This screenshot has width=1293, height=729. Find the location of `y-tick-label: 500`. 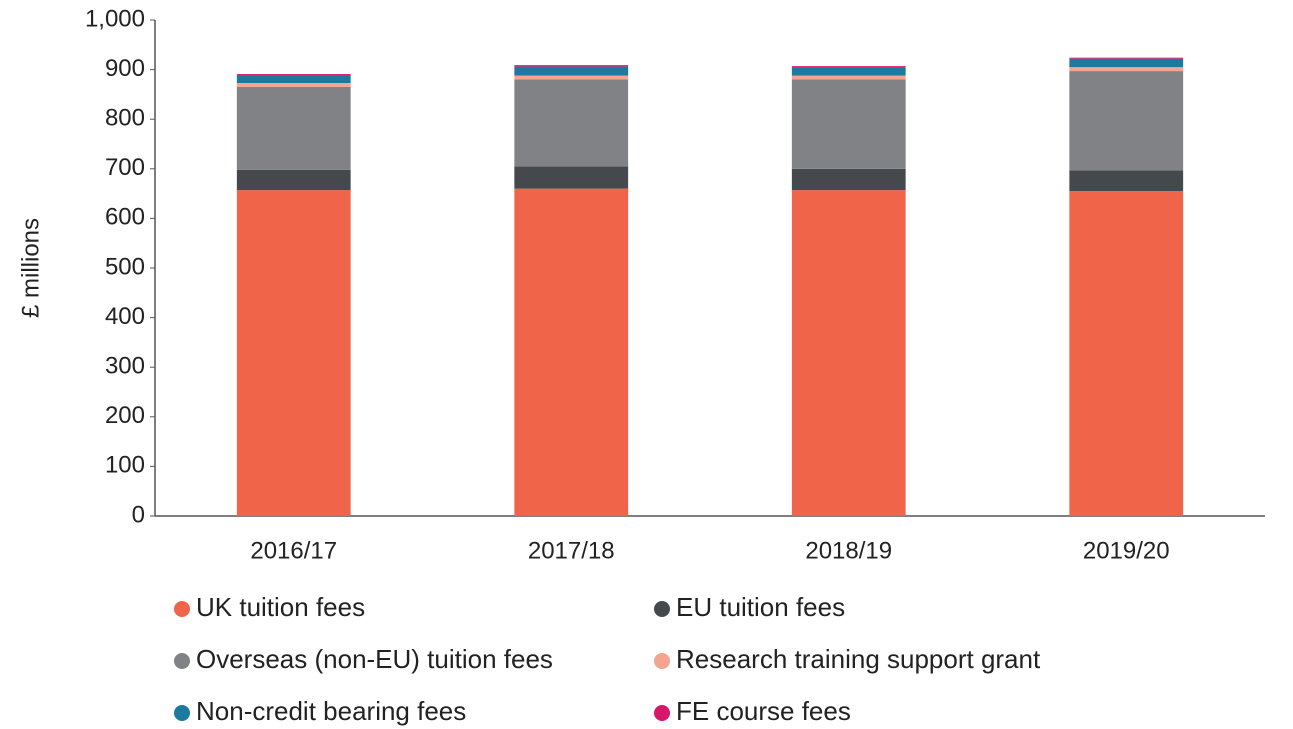

y-tick-label: 500 is located at coordinates (125, 266).